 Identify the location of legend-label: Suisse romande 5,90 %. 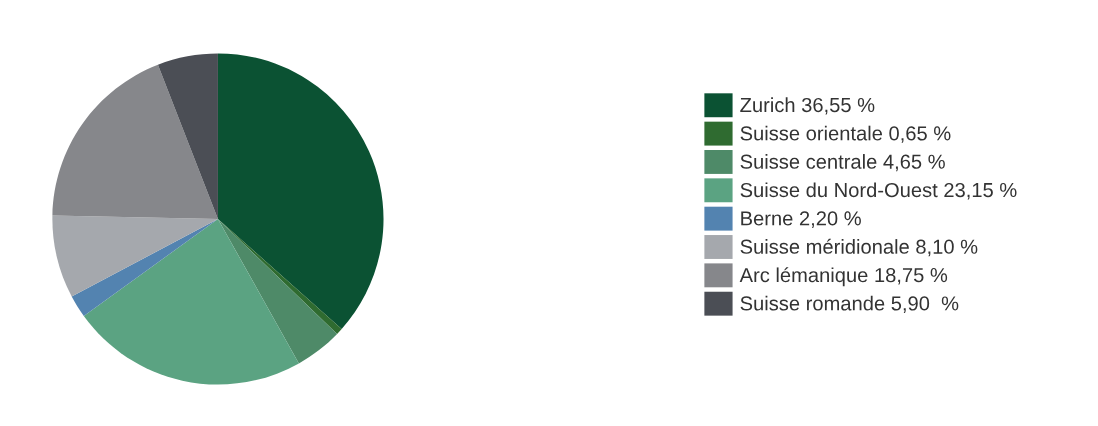
(849, 304).